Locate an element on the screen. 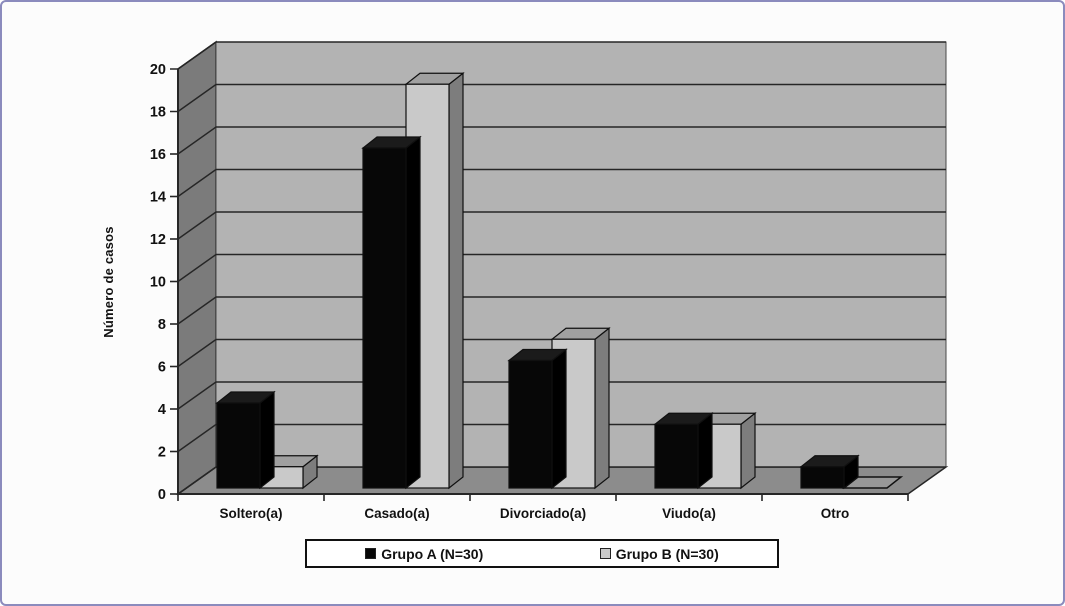 This screenshot has width=1065, height=606. category-label: Divorciado(a) is located at coordinates (543, 513).